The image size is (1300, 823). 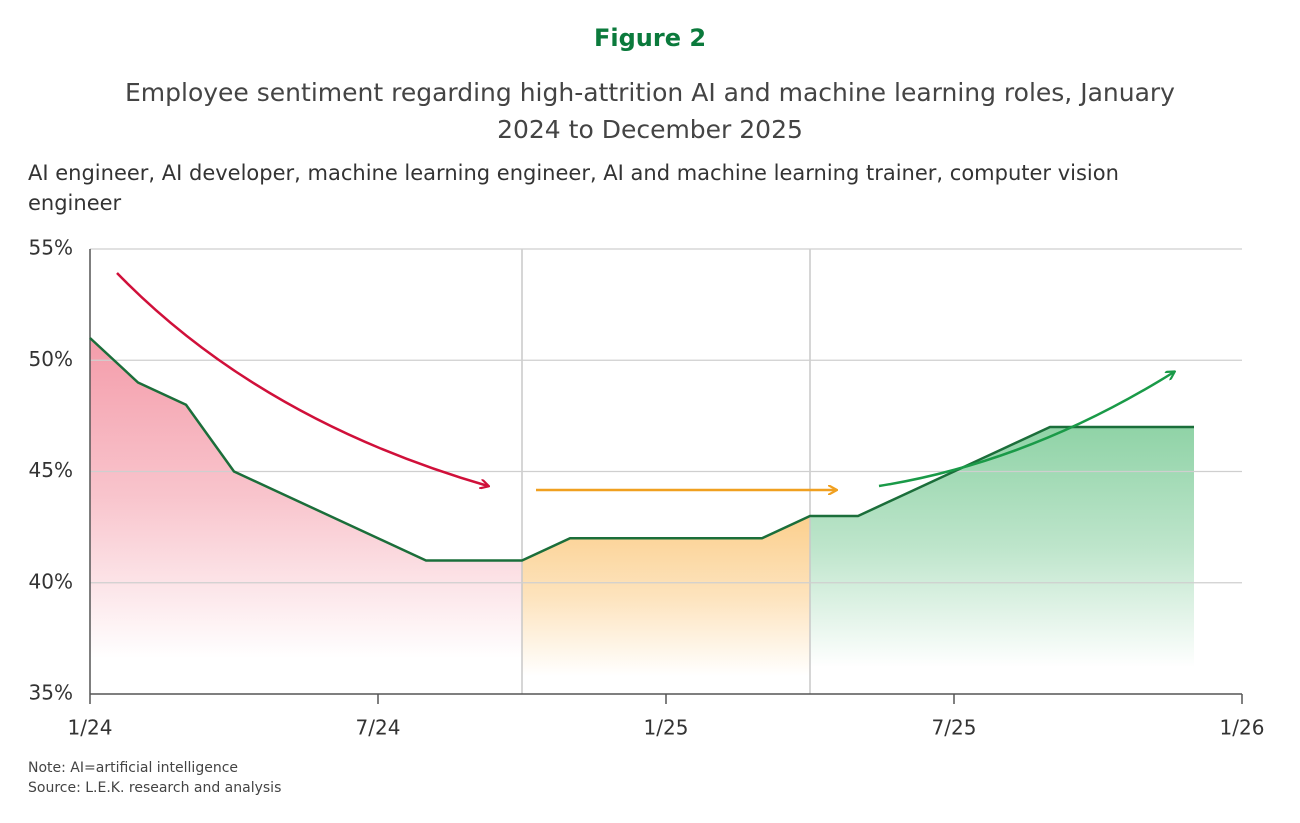 What do you see at coordinates (90, 728) in the screenshot?
I see `x-tick-label: 1/24` at bounding box center [90, 728].